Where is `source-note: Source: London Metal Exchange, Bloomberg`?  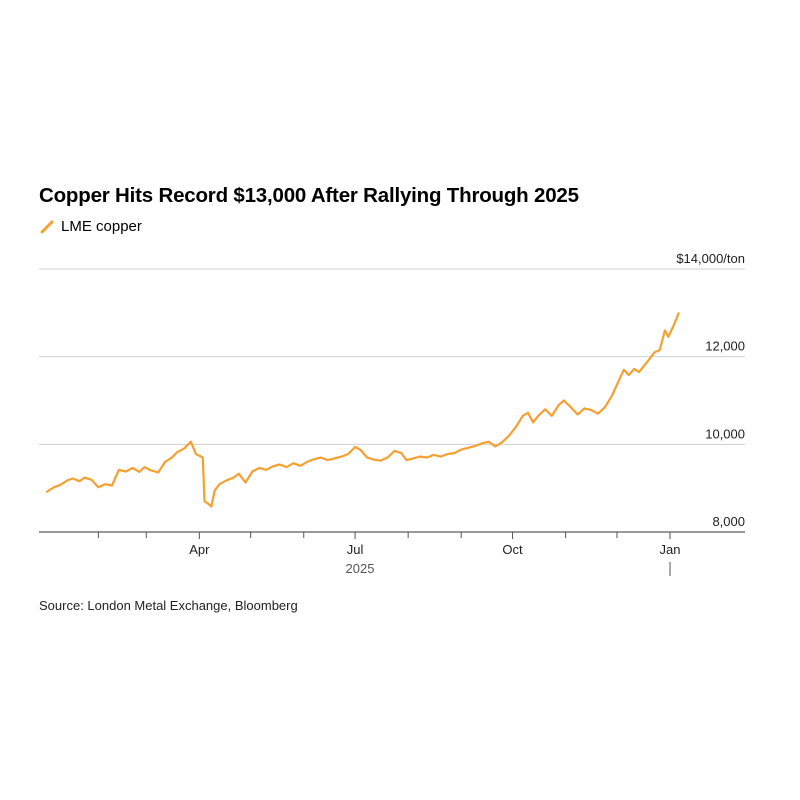
source-note: Source: London Metal Exchange, Bloomberg is located at coordinates (168, 605).